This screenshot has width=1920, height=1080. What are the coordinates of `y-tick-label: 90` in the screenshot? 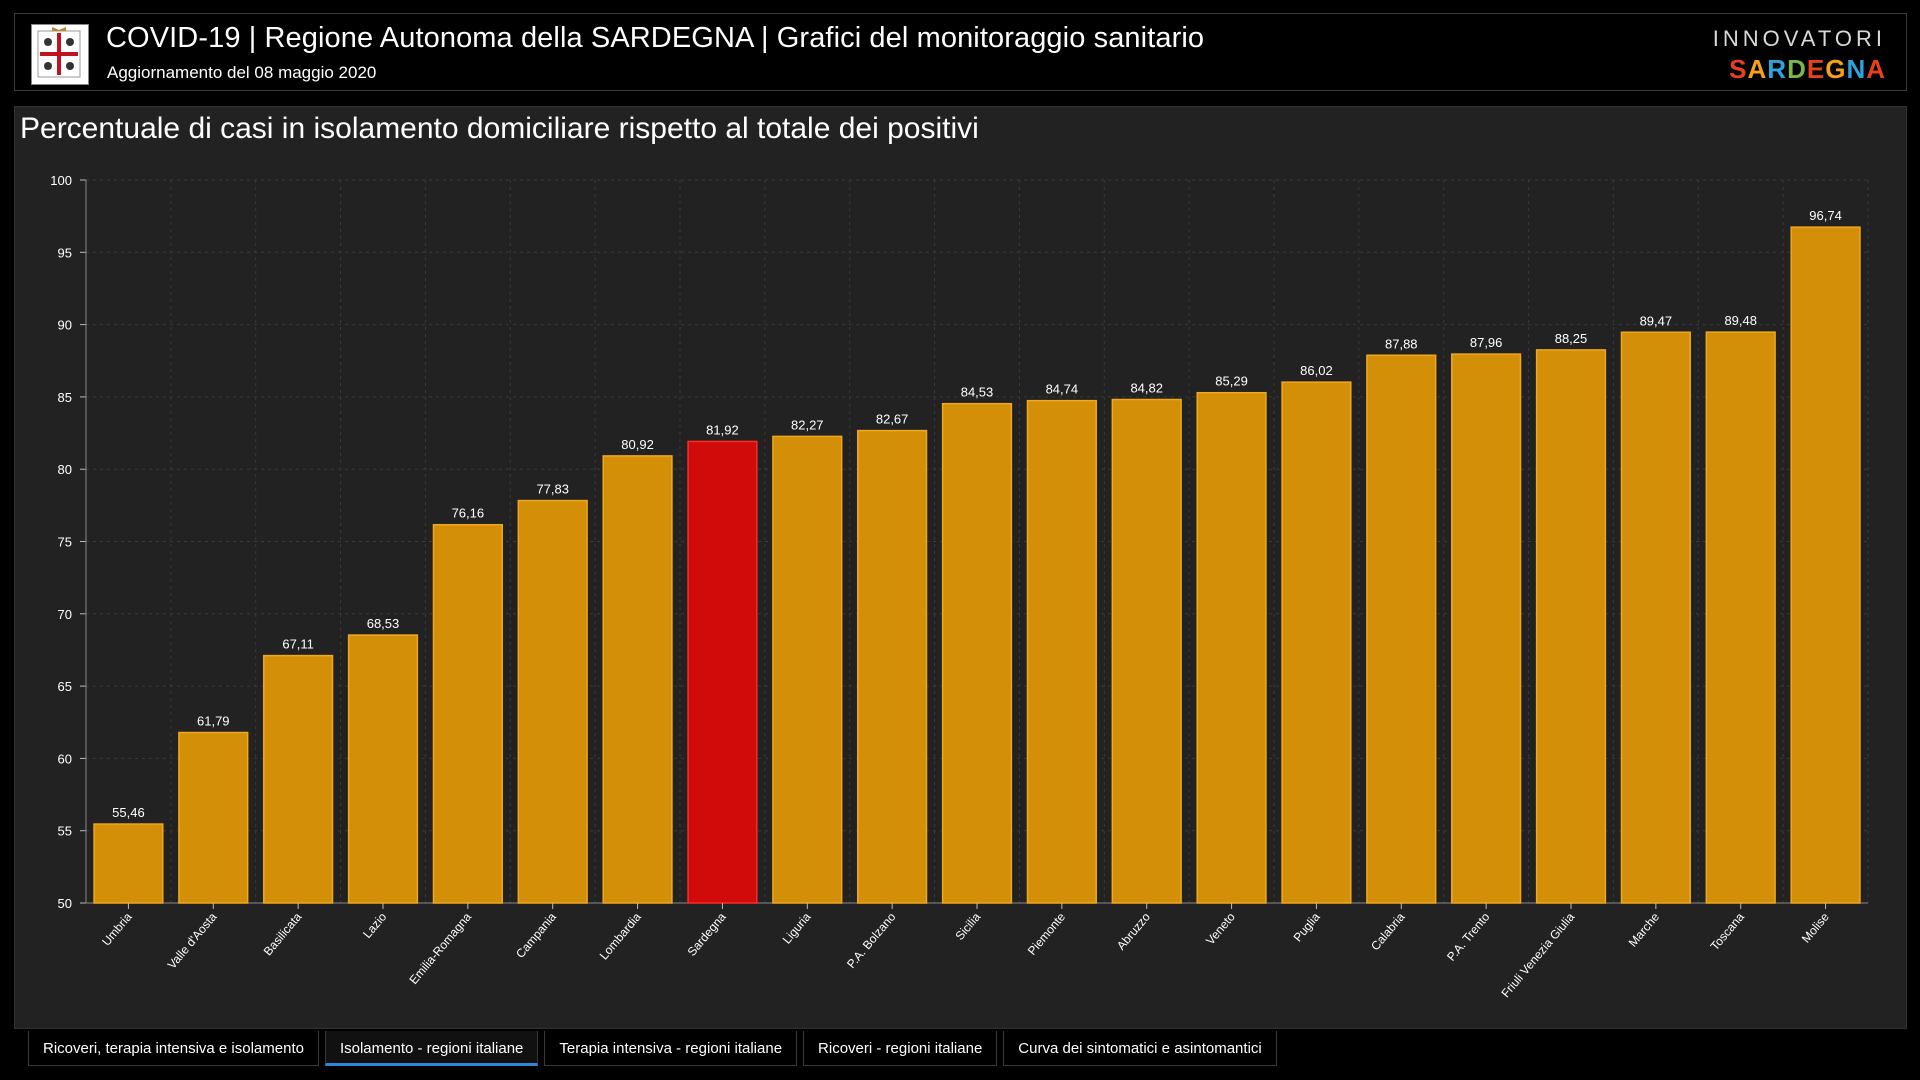 It's located at (65, 325).